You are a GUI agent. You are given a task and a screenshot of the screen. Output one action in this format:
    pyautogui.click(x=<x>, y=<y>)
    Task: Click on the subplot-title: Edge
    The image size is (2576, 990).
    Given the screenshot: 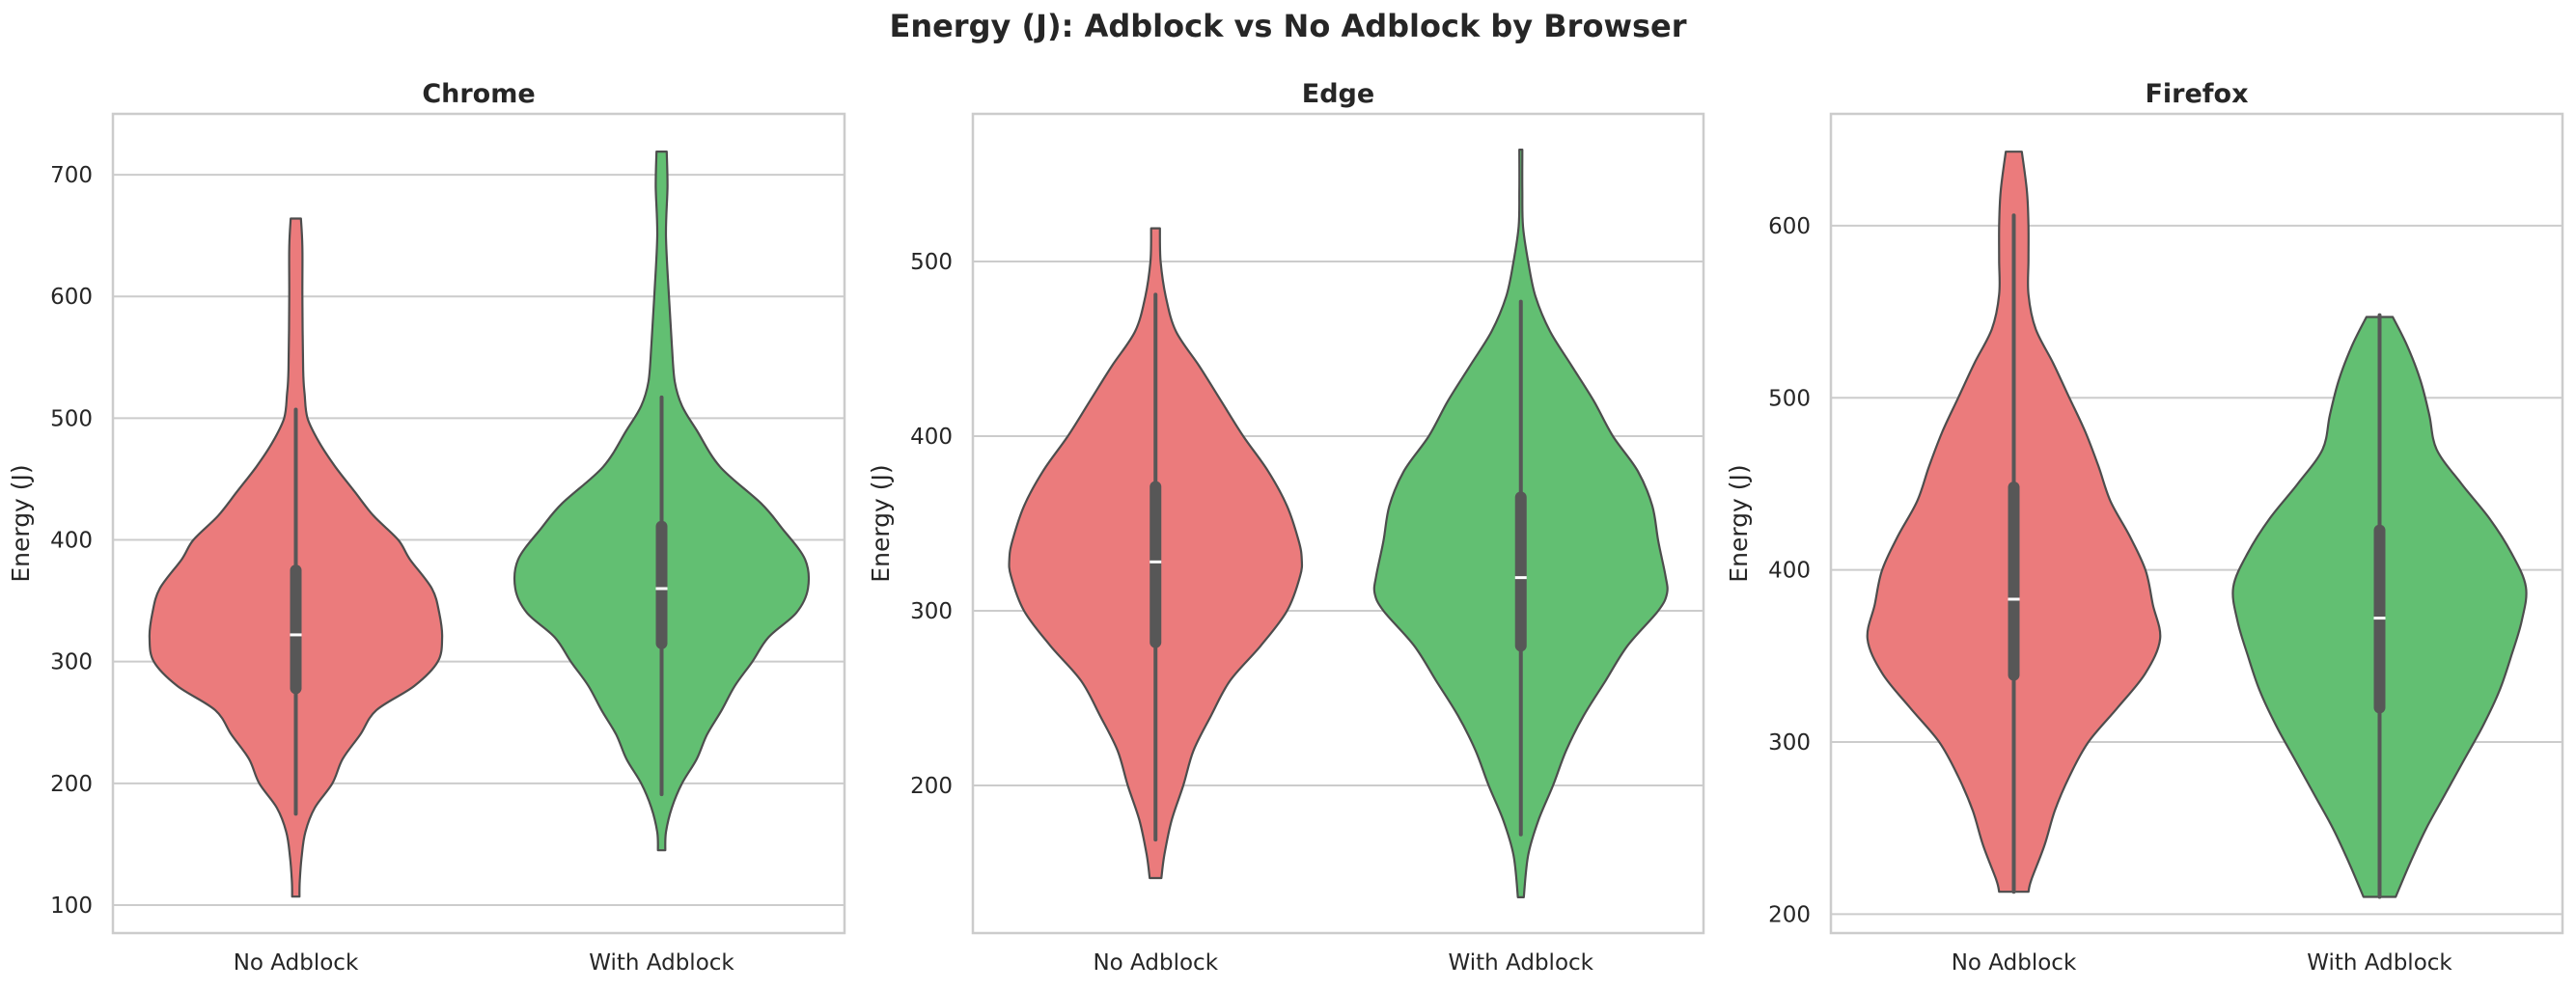 What is the action you would take?
    pyautogui.click(x=1338, y=94)
    